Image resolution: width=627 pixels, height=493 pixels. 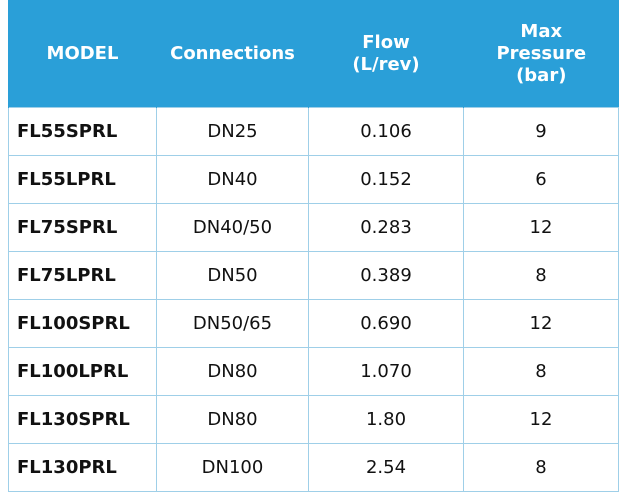 What do you see at coordinates (82, 419) in the screenshot?
I see `model-cell: FL130SPRL` at bounding box center [82, 419].